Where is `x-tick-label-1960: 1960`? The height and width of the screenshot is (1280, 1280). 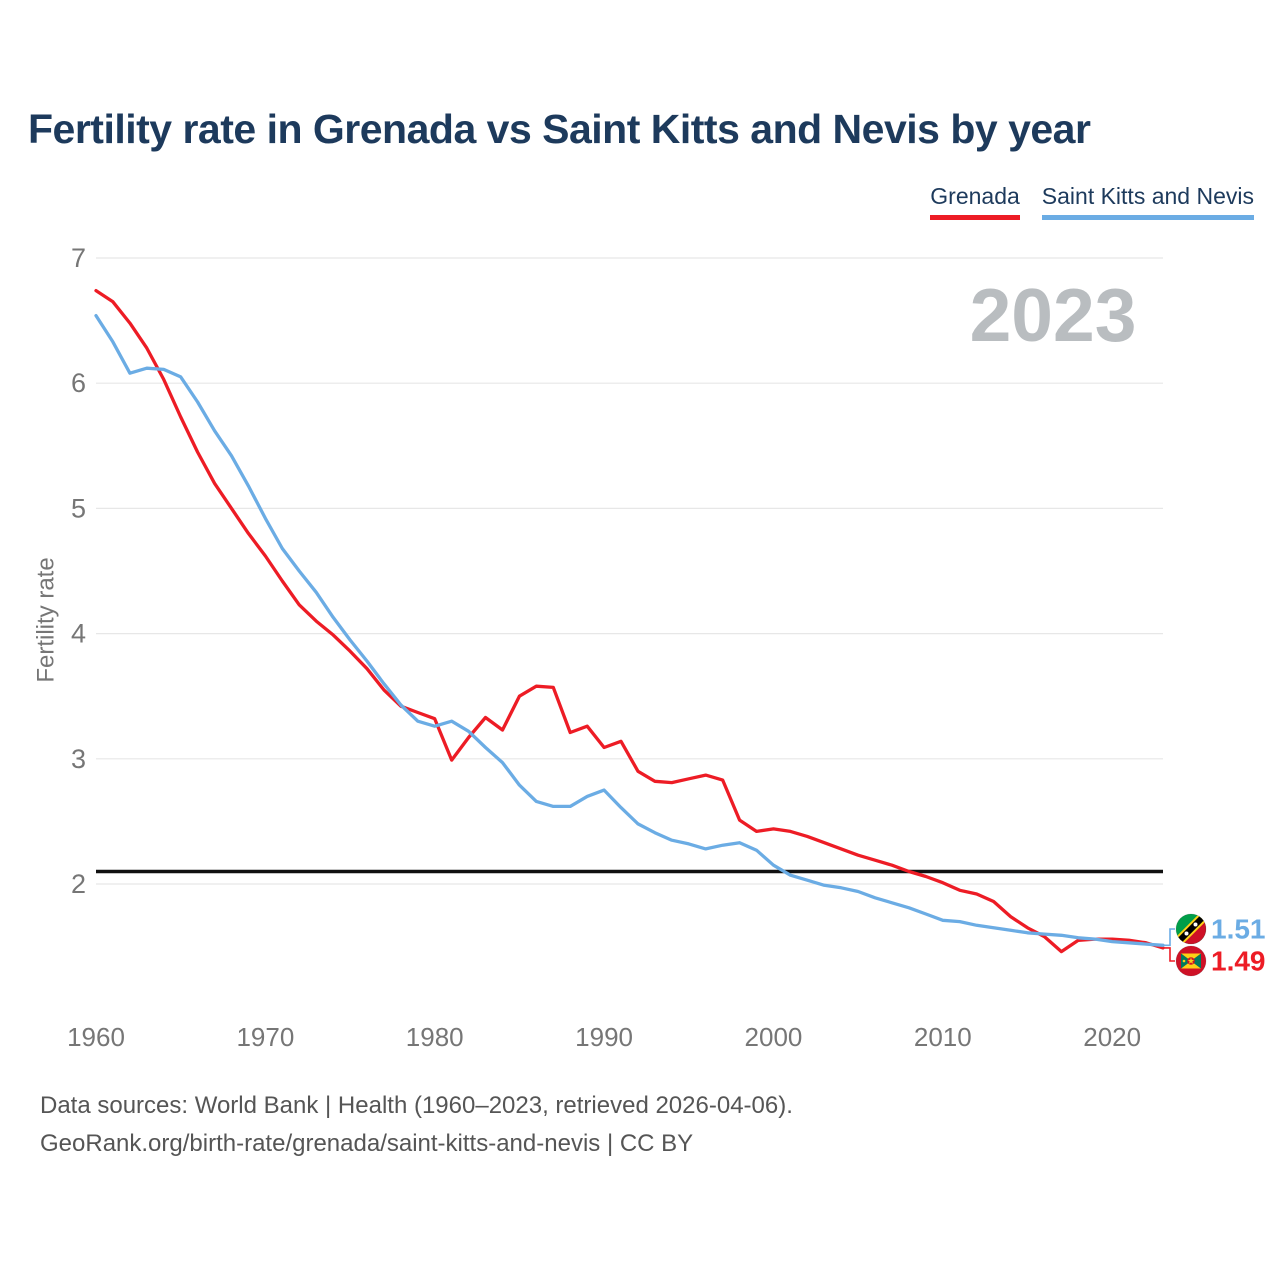 x-tick-label-1960: 1960 is located at coordinates (96, 1037).